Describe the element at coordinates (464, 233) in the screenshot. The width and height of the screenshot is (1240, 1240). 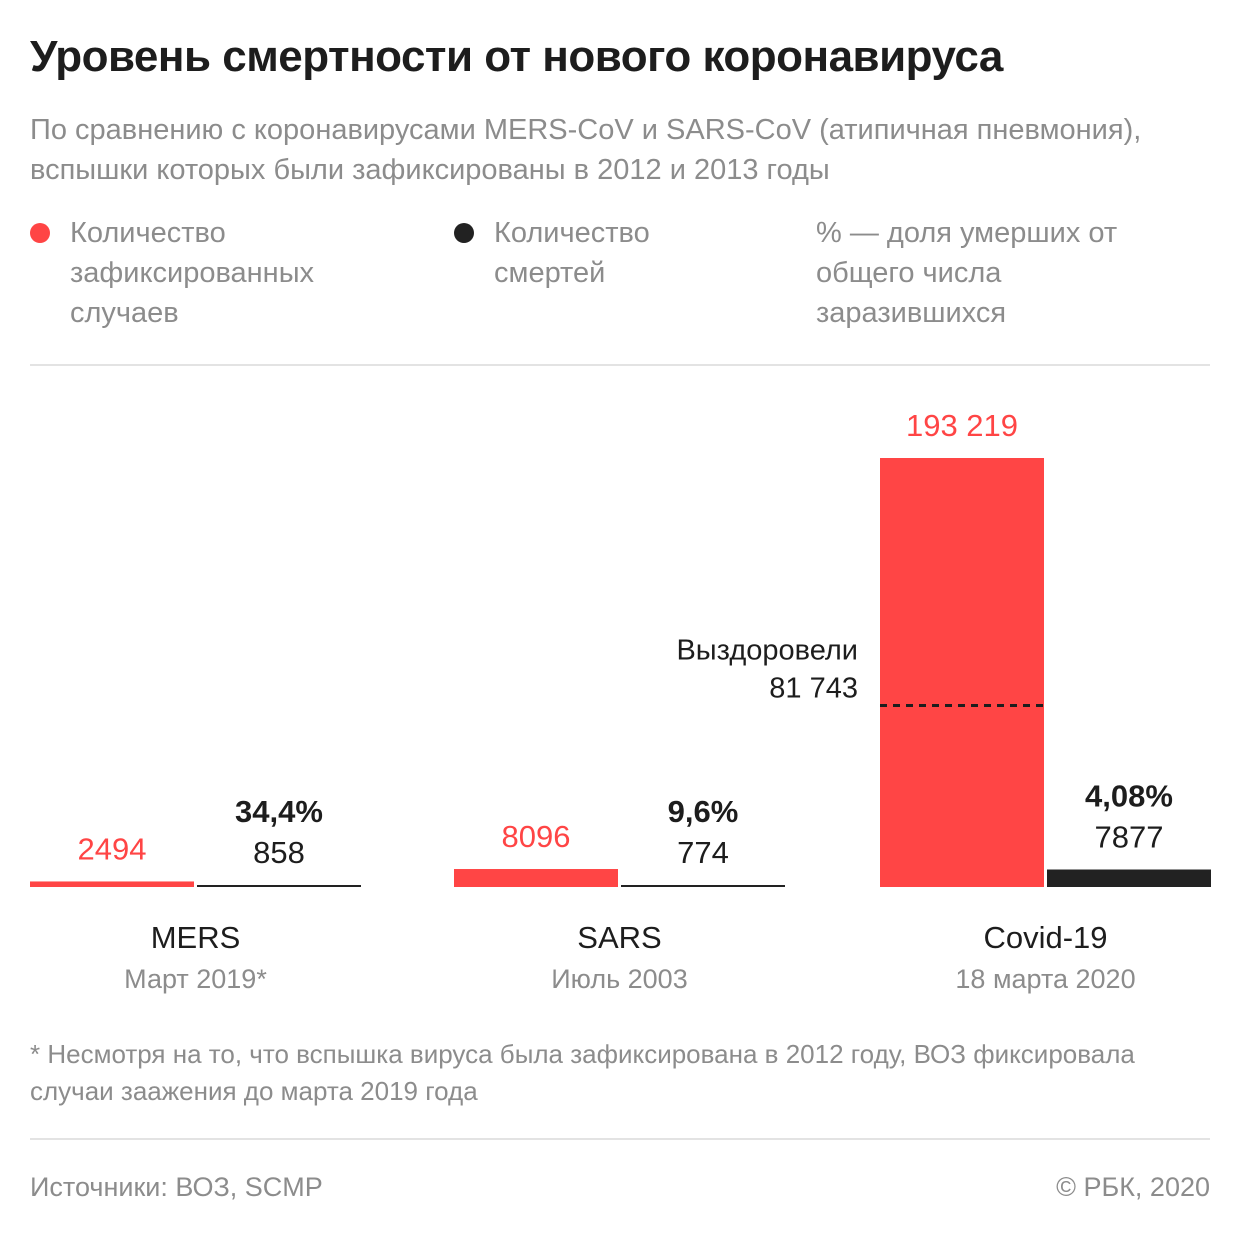
I see `legend-deaths-dot-icon` at that location.